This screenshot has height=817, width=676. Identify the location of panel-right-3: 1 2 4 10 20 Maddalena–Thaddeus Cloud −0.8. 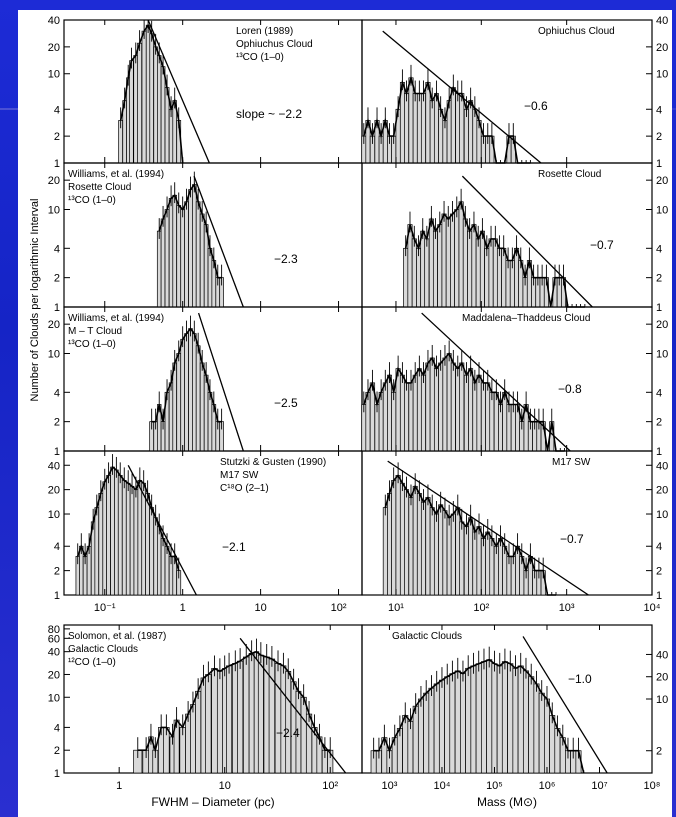
(514, 382).